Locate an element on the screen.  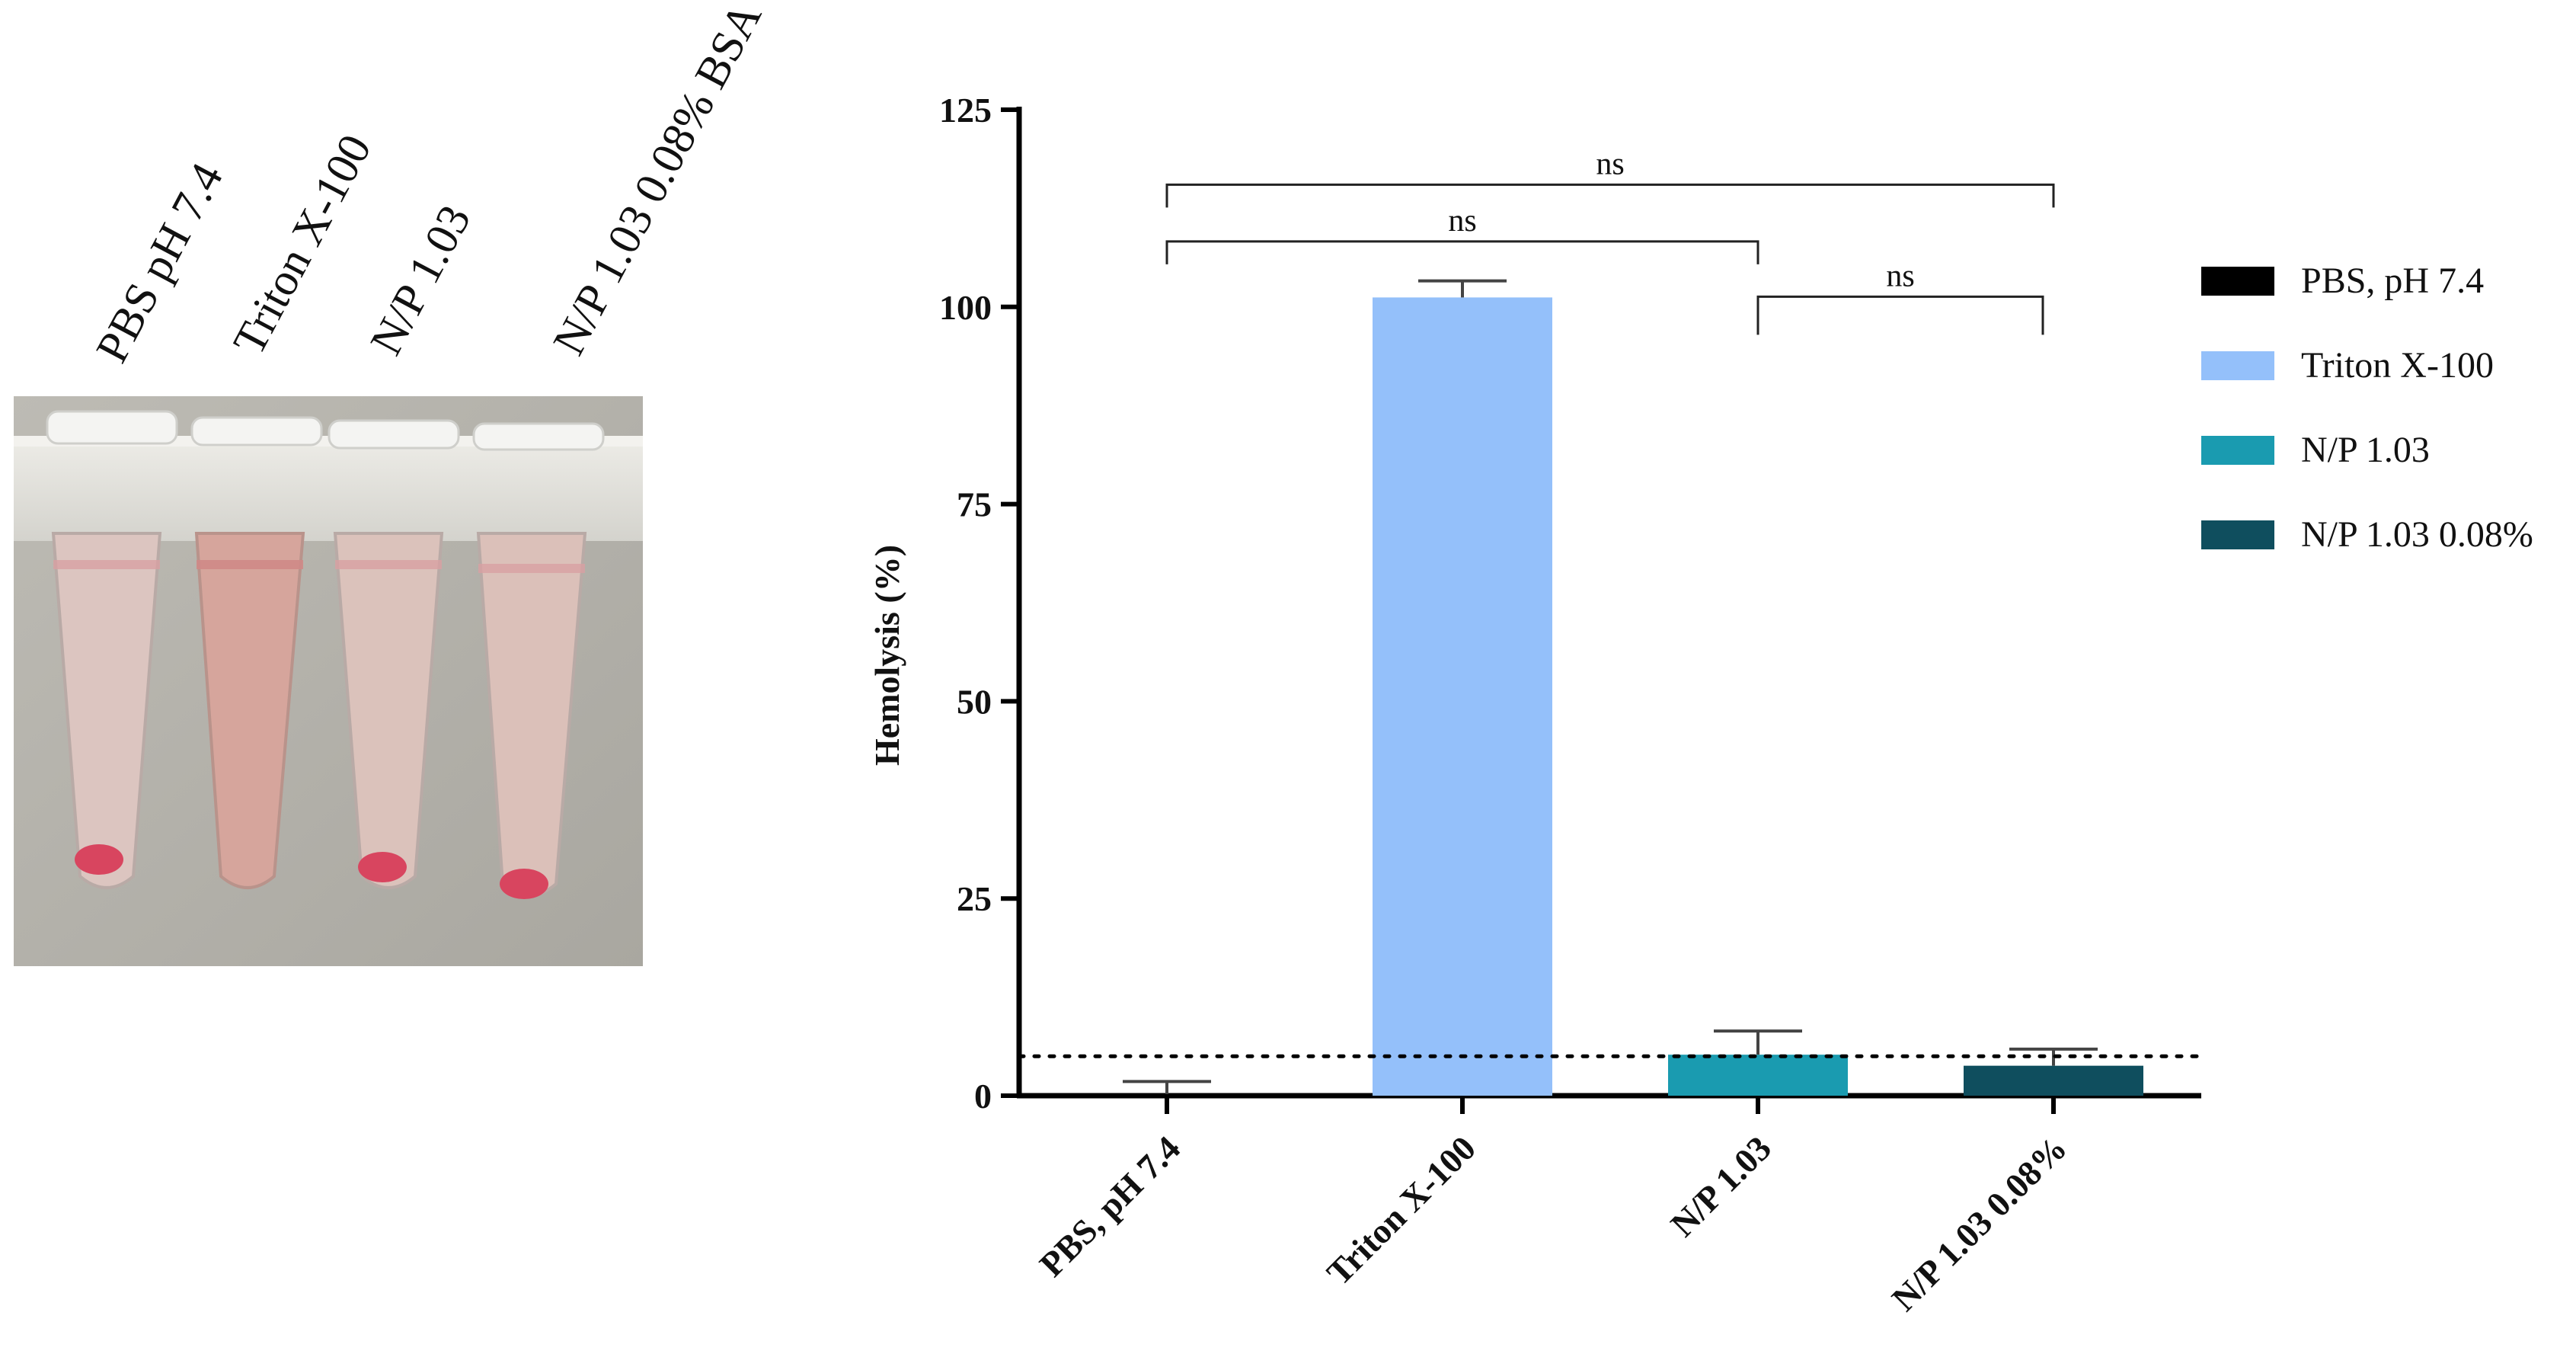
tube-caps is located at coordinates (325, 430).